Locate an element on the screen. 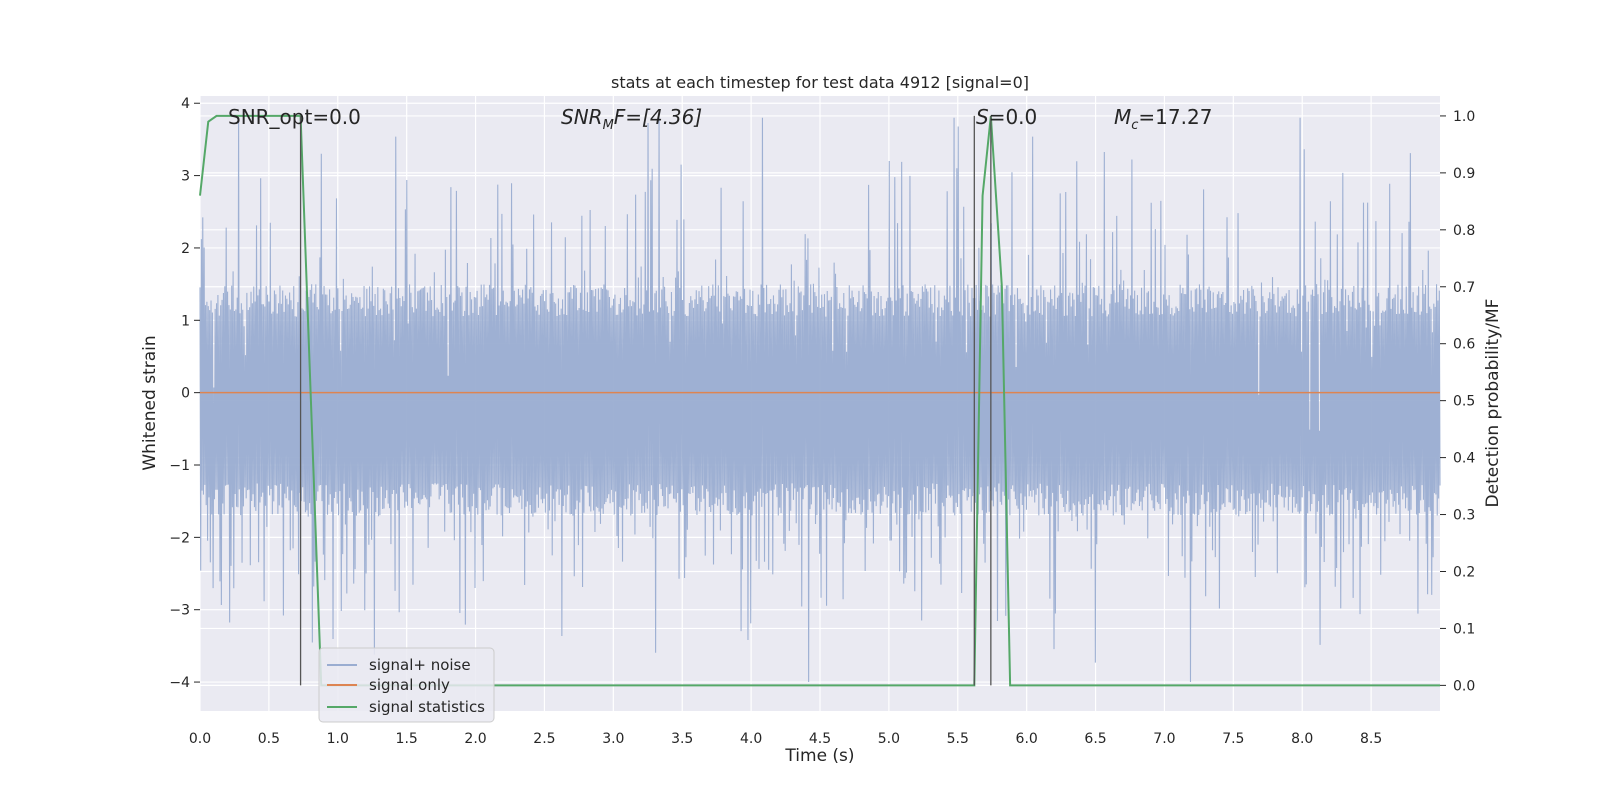 The width and height of the screenshot is (1600, 800). annotations: SNR_opt=0.0 SNRMF=[4.36] S=0.0 Mc=17.27 is located at coordinates (720, 119).